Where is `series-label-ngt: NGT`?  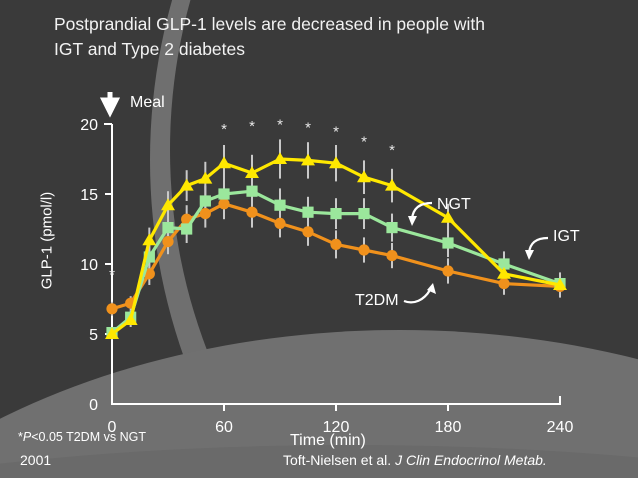 series-label-ngt: NGT is located at coordinates (454, 204).